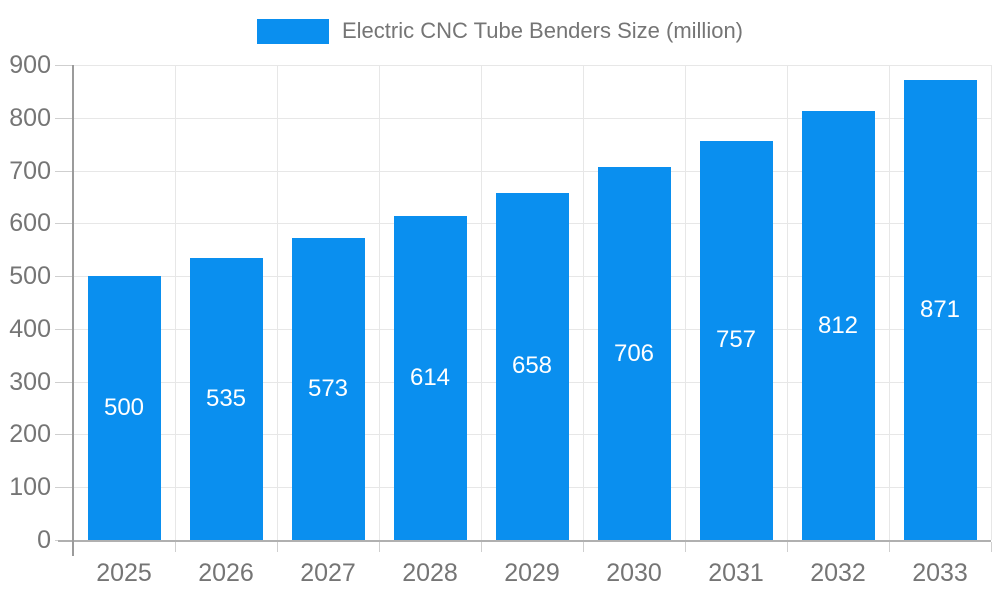 This screenshot has width=1000, height=600. I want to click on x-tick-label: 2033, so click(940, 573).